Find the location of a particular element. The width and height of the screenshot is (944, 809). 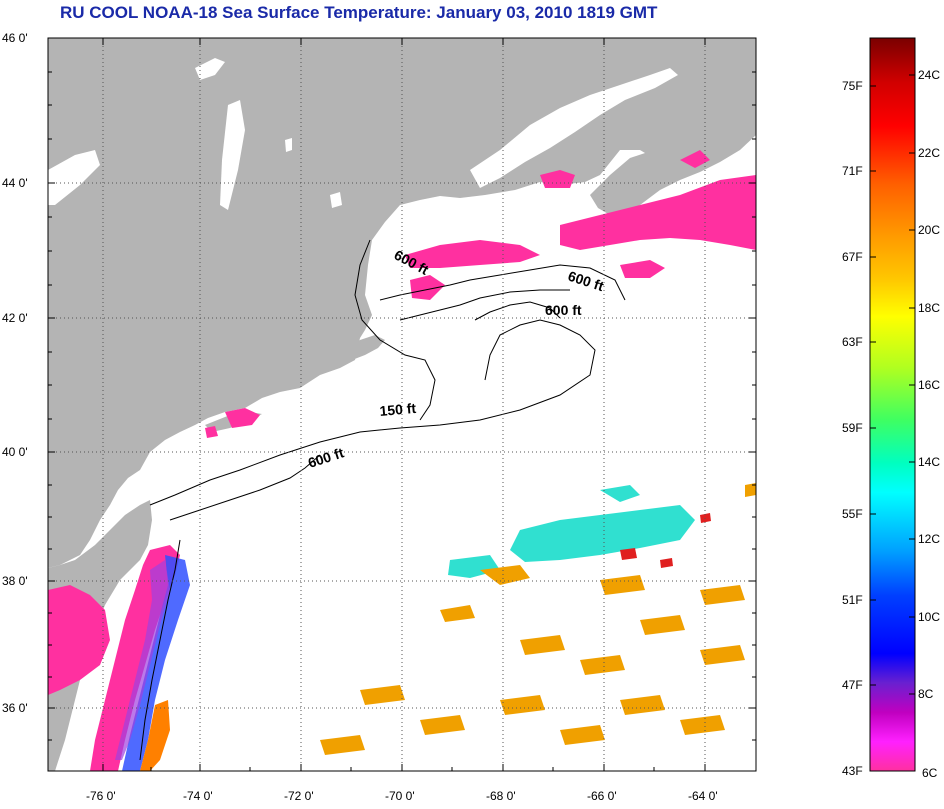

colorbar-c-ticks is located at coordinates (912, 384).